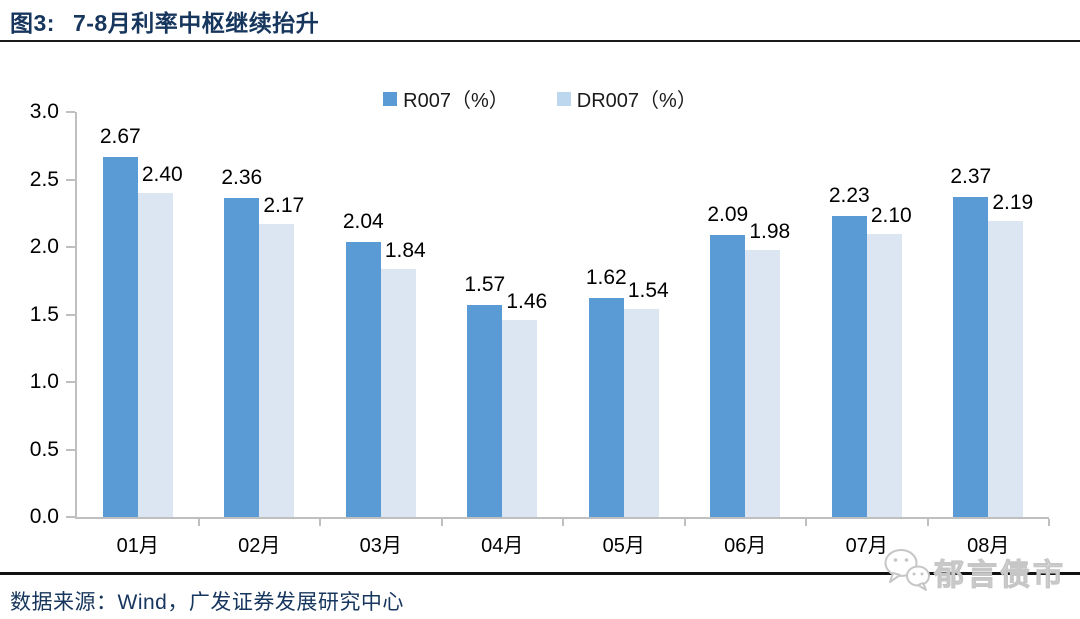  Describe the element at coordinates (76, 314) in the screenshot. I see `y-axis-line` at that location.